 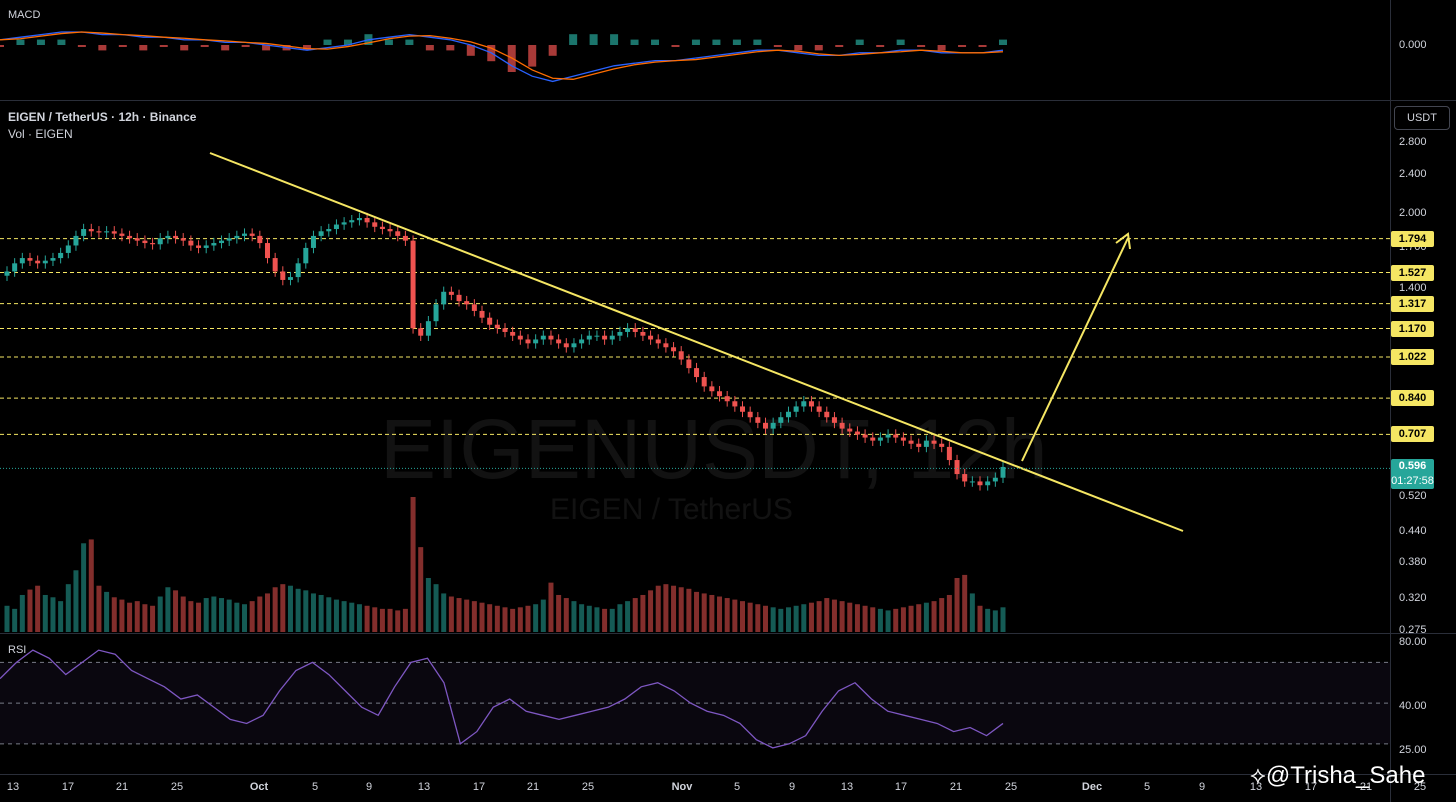 I want to click on author-watermark: ⟡@Trisha_Sahe, so click(x=1337, y=776).